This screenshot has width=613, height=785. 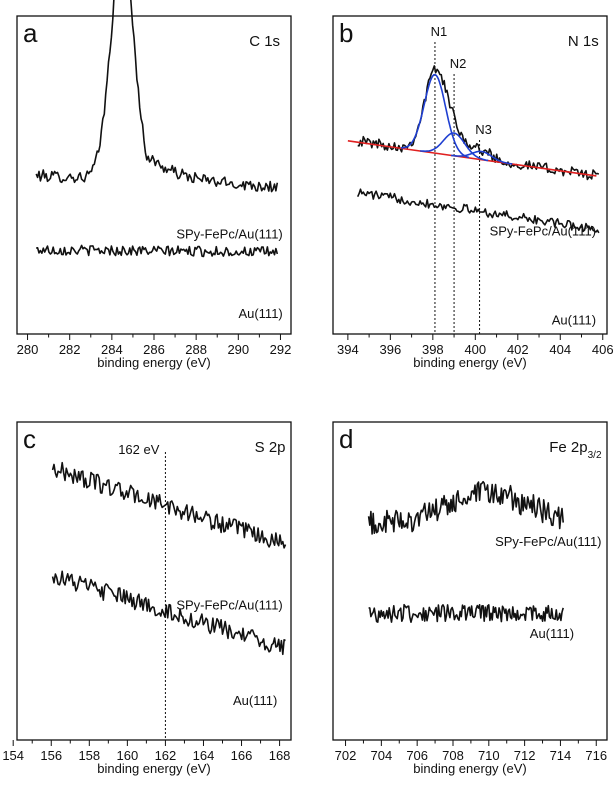 What do you see at coordinates (204, 755) in the screenshot?
I see `x-tick-label: 164` at bounding box center [204, 755].